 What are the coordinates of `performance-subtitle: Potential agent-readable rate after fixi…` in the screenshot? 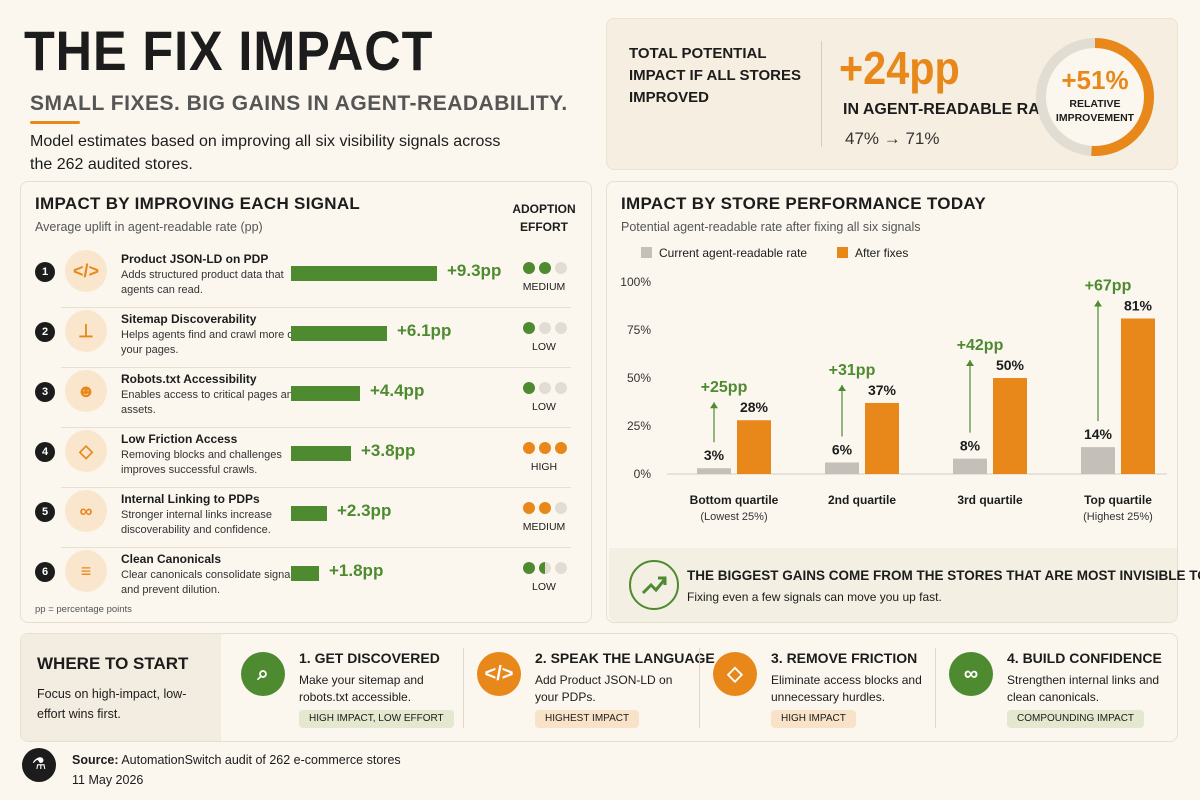 It's located at (771, 227).